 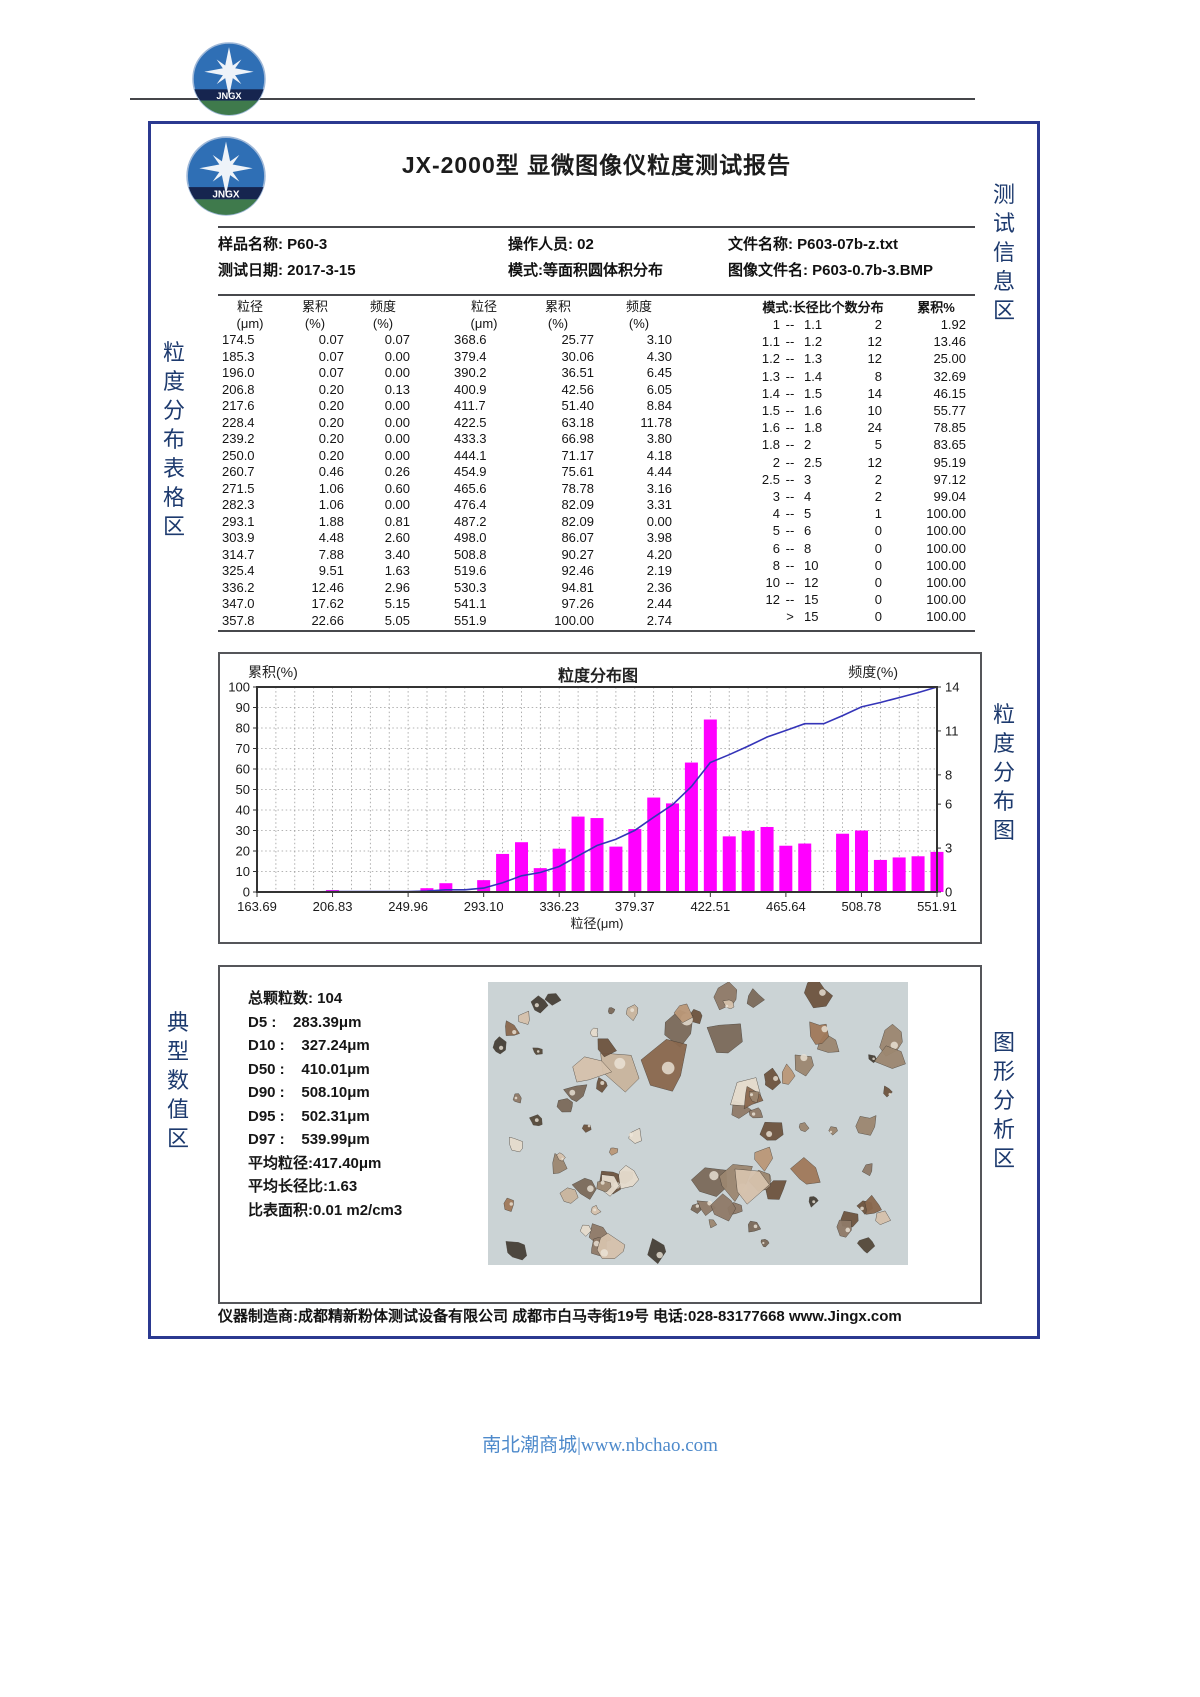 What do you see at coordinates (813, 462) in the screenshot?
I see `ratio-cell: 2.5` at bounding box center [813, 462].